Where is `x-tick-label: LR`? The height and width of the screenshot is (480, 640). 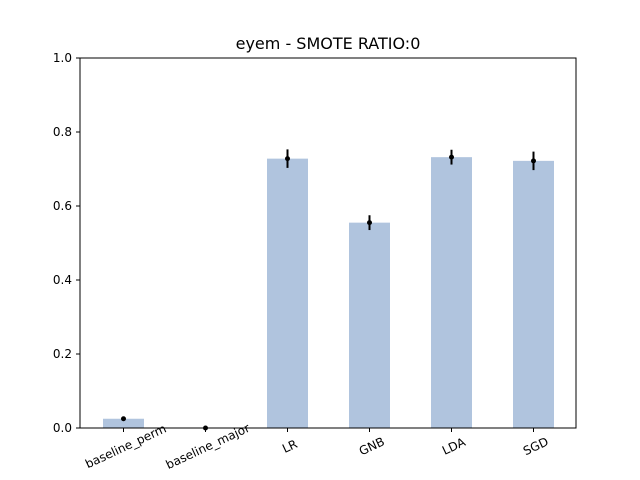
x-tick-label: LR is located at coordinates (290, 446).